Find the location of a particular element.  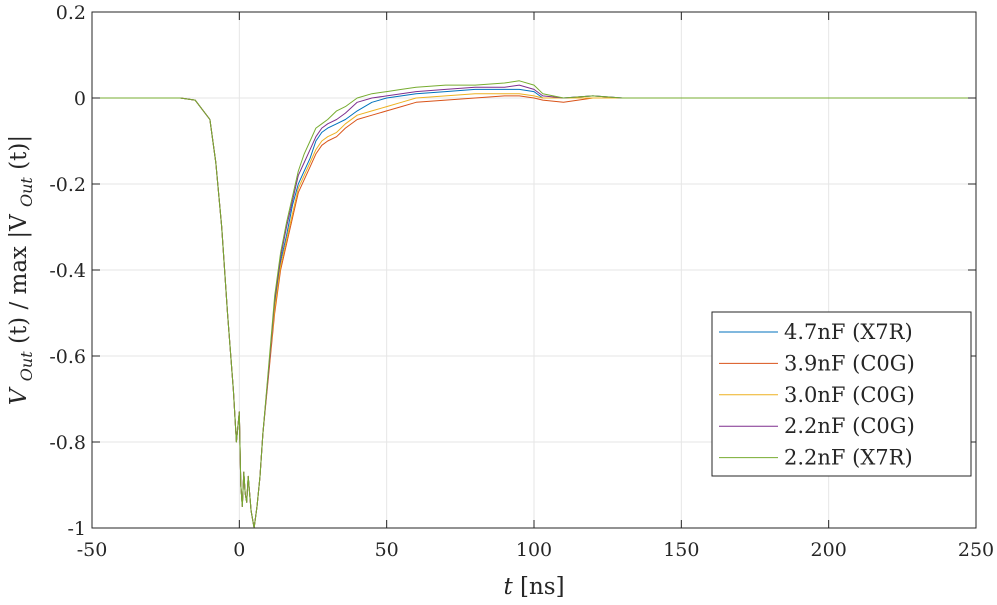

x-tick-label: -50 is located at coordinates (92, 550).